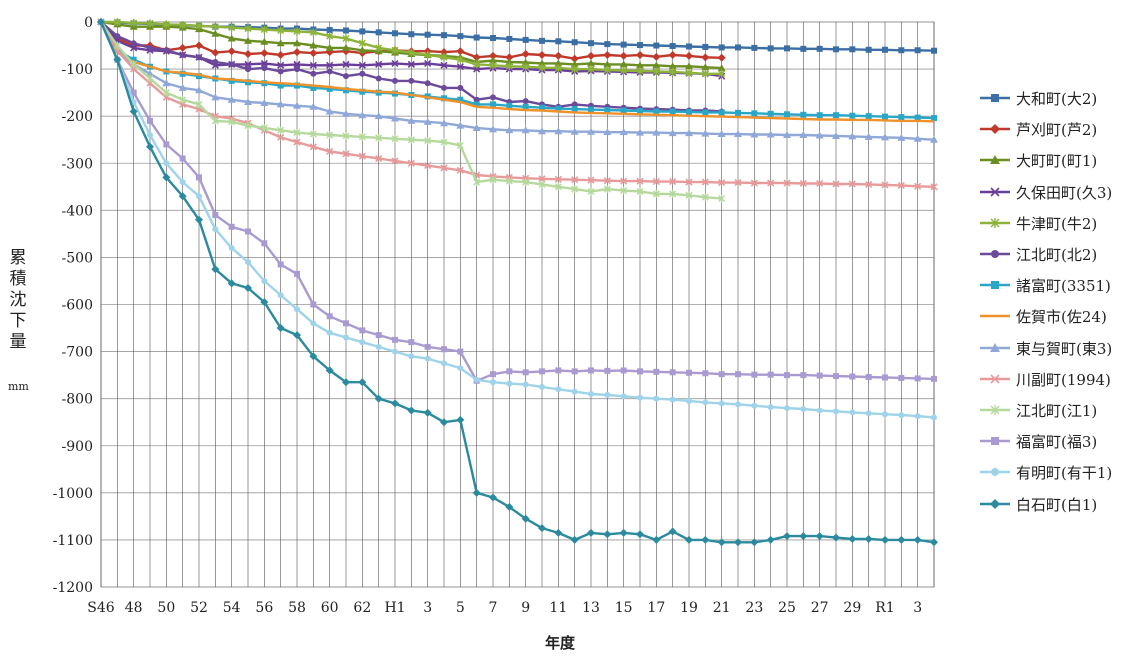 The image size is (1147, 659). What do you see at coordinates (362, 608) in the screenshot?
I see `x-tick-label: 62` at bounding box center [362, 608].